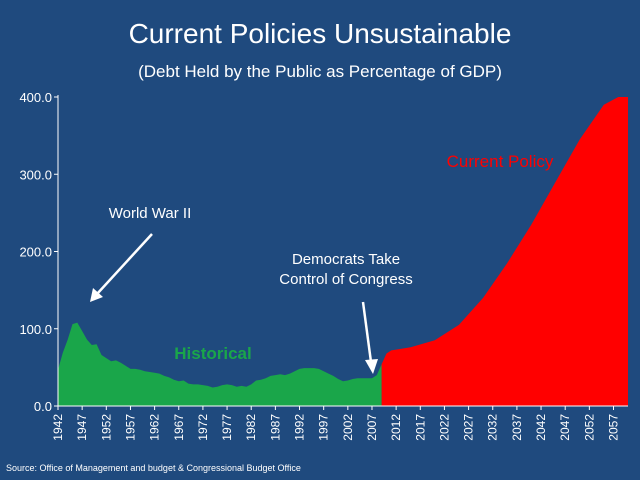 This screenshot has width=640, height=480. Describe the element at coordinates (469, 427) in the screenshot. I see `x-tick-label: 2027` at that location.